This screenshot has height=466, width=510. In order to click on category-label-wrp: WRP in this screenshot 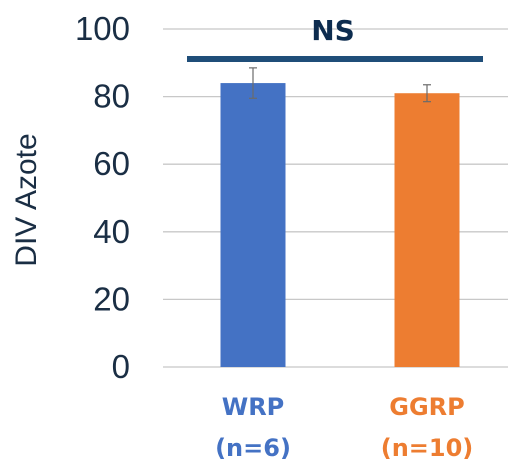, I will do `click(253, 407)`.